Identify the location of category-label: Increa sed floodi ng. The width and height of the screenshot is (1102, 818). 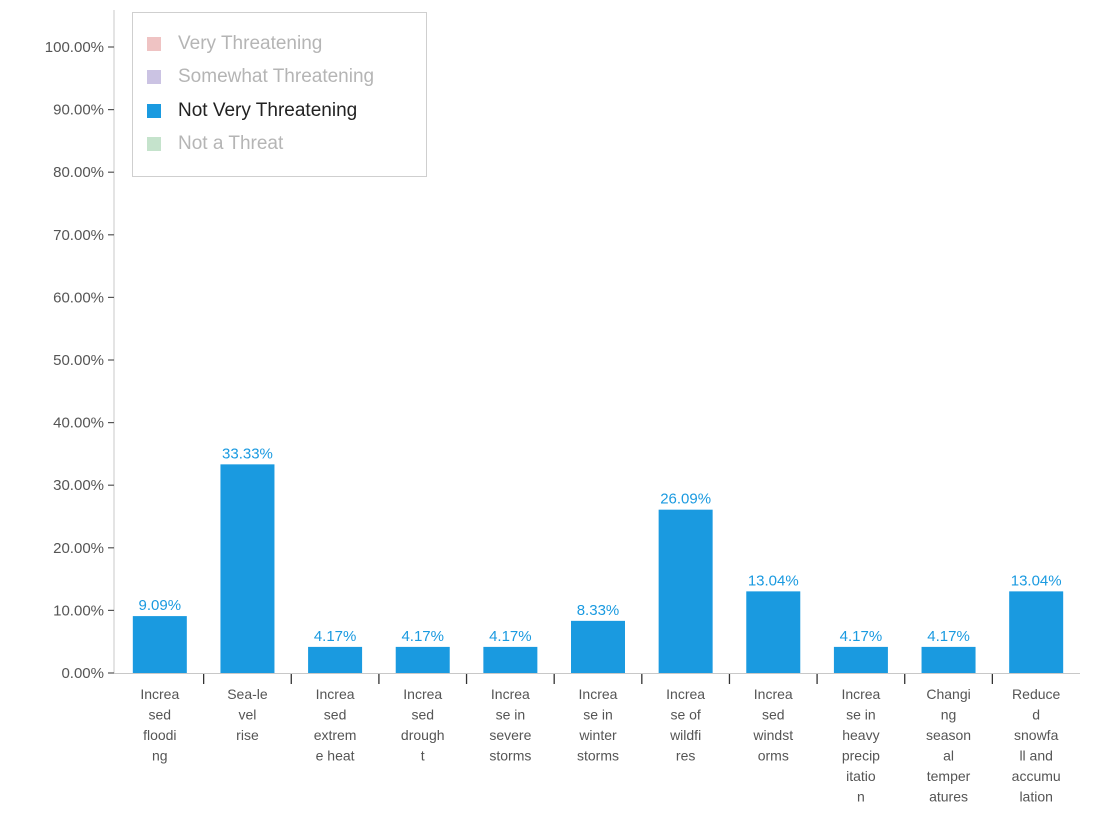
(159, 725).